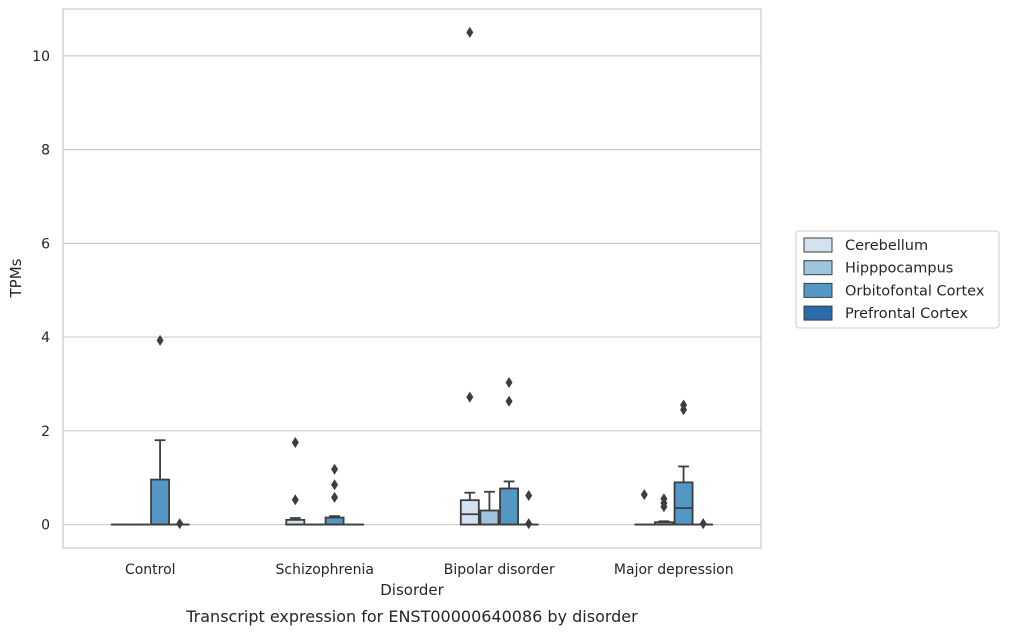  Describe the element at coordinates (915, 291) in the screenshot. I see `legend-label: Orbitofontal Cortex` at that location.